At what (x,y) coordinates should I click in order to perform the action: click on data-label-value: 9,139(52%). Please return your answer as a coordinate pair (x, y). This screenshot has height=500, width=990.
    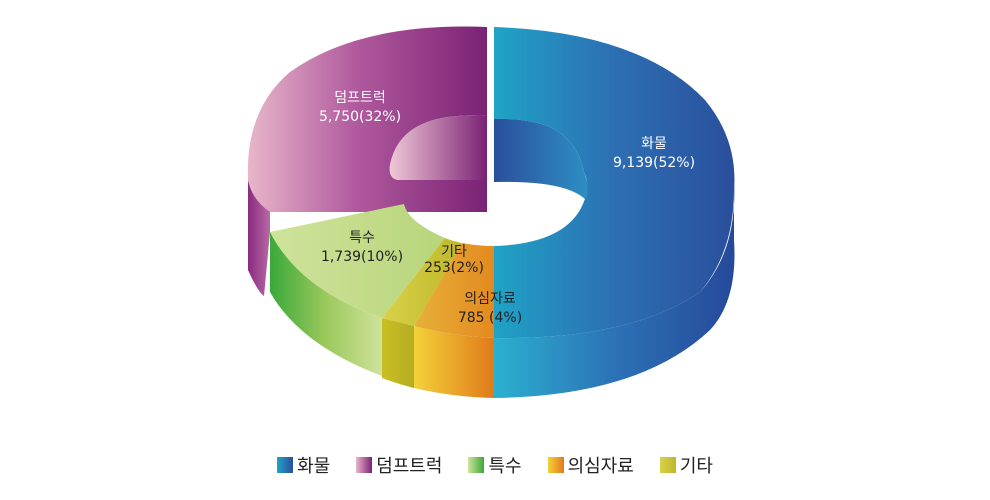
    Looking at the image, I should click on (654, 163).